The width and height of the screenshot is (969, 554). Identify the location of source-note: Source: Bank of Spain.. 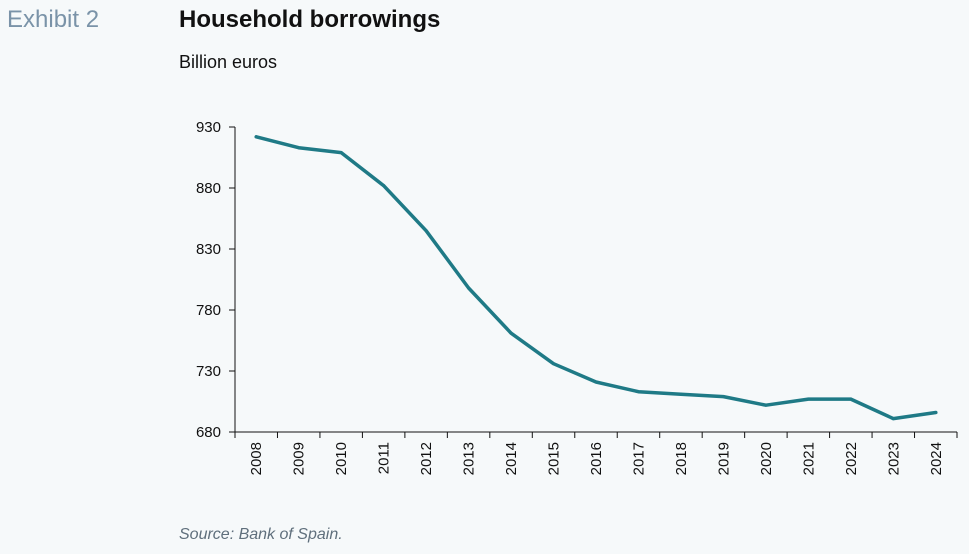
(261, 534).